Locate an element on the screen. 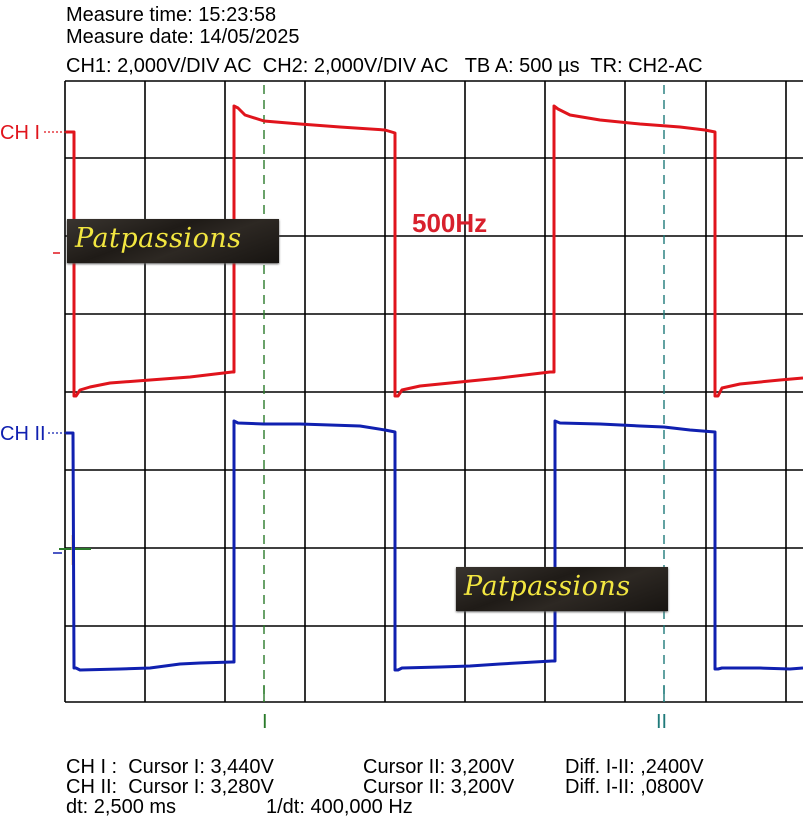 The height and width of the screenshot is (818, 803). delta-time-value: dt: 2,500 ms is located at coordinates (121, 807).